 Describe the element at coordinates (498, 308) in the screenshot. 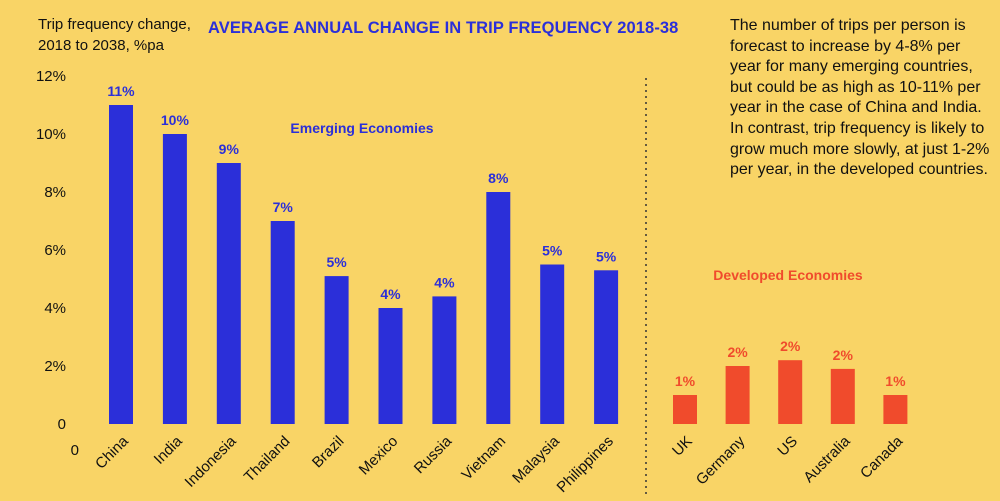

I see `bar-vietnam` at that location.